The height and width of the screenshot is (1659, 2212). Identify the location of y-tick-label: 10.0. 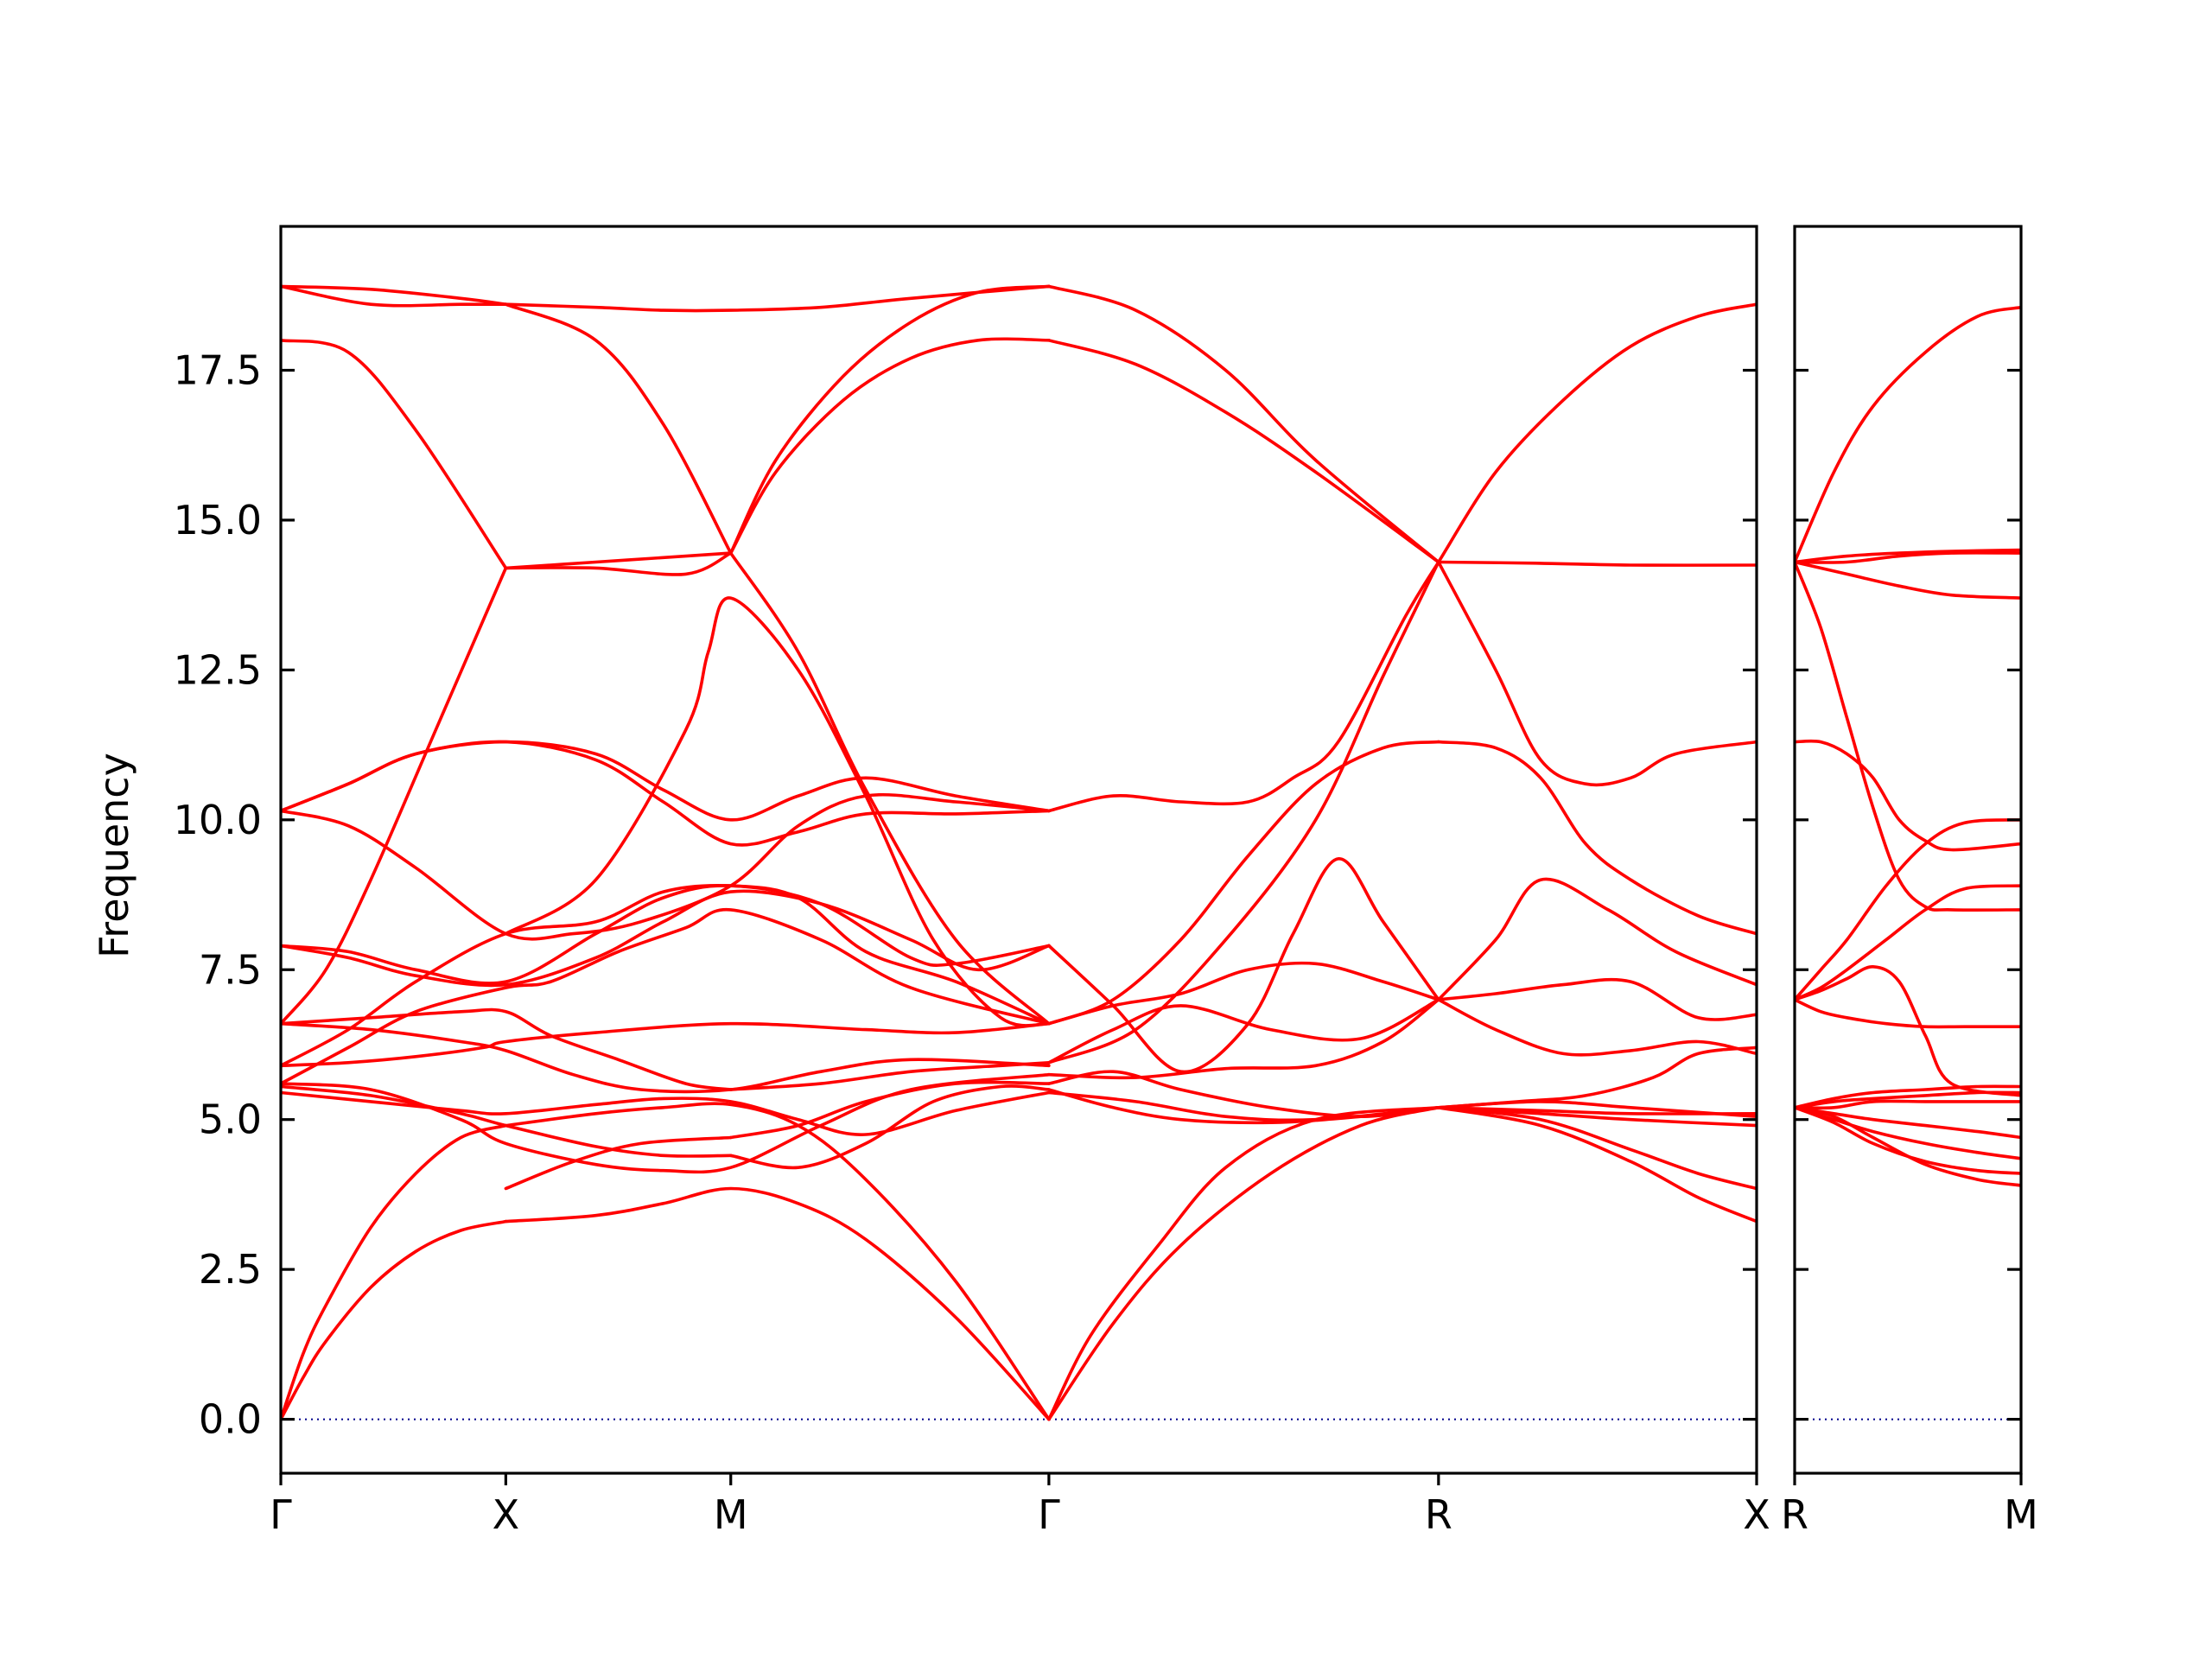
(218, 820).